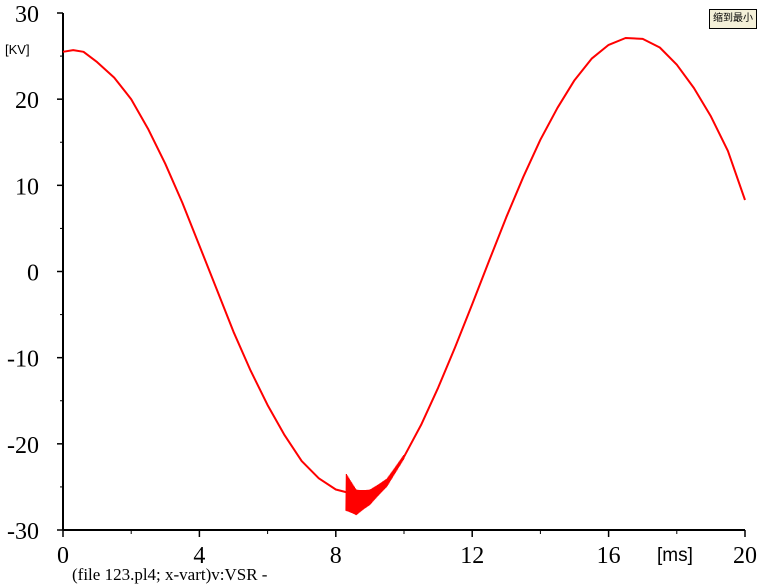  Describe the element at coordinates (23, 532) in the screenshot. I see `y-tick-label: -30` at that location.